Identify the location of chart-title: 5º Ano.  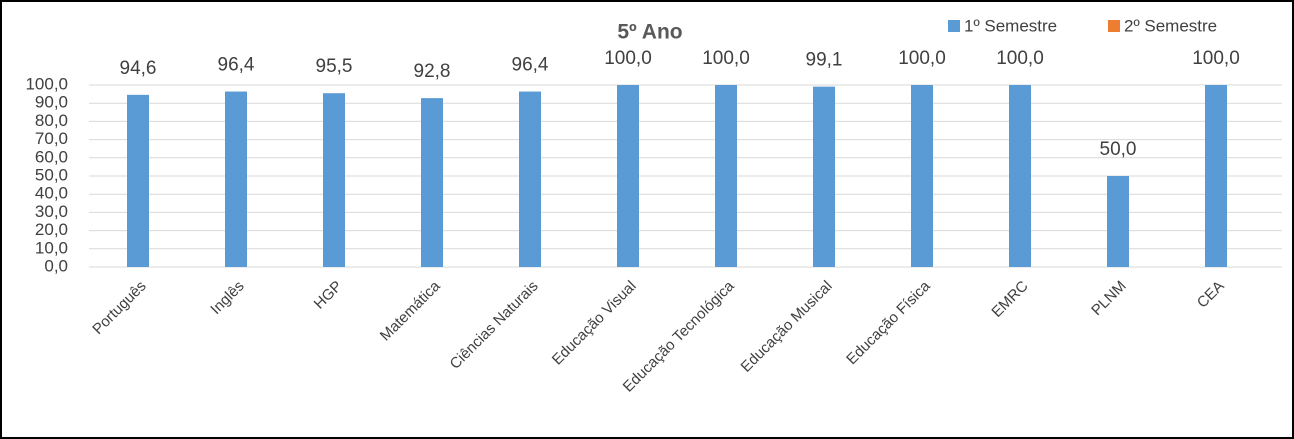
(649, 32).